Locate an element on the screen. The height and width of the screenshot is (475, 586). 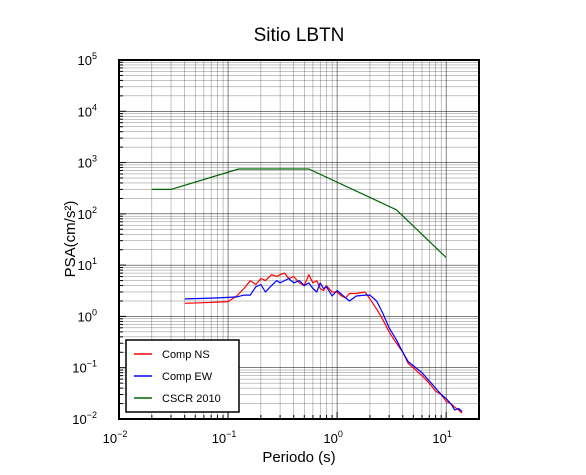
y-tick-label: 10⁵ is located at coordinates (87, 59).